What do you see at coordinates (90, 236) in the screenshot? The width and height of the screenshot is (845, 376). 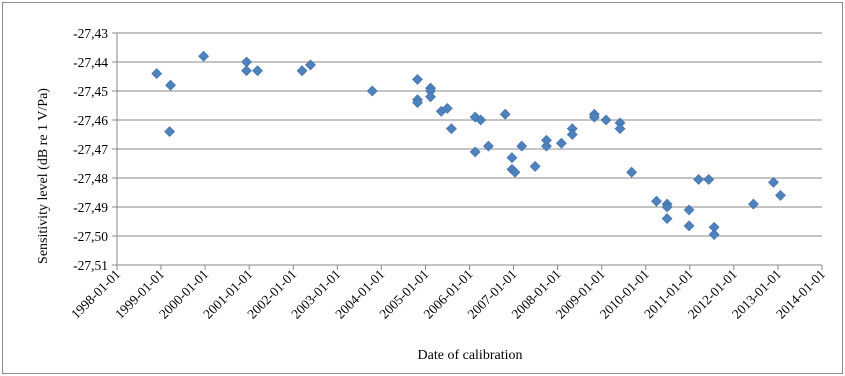 I see `y-tick-label: -27,50` at bounding box center [90, 236].